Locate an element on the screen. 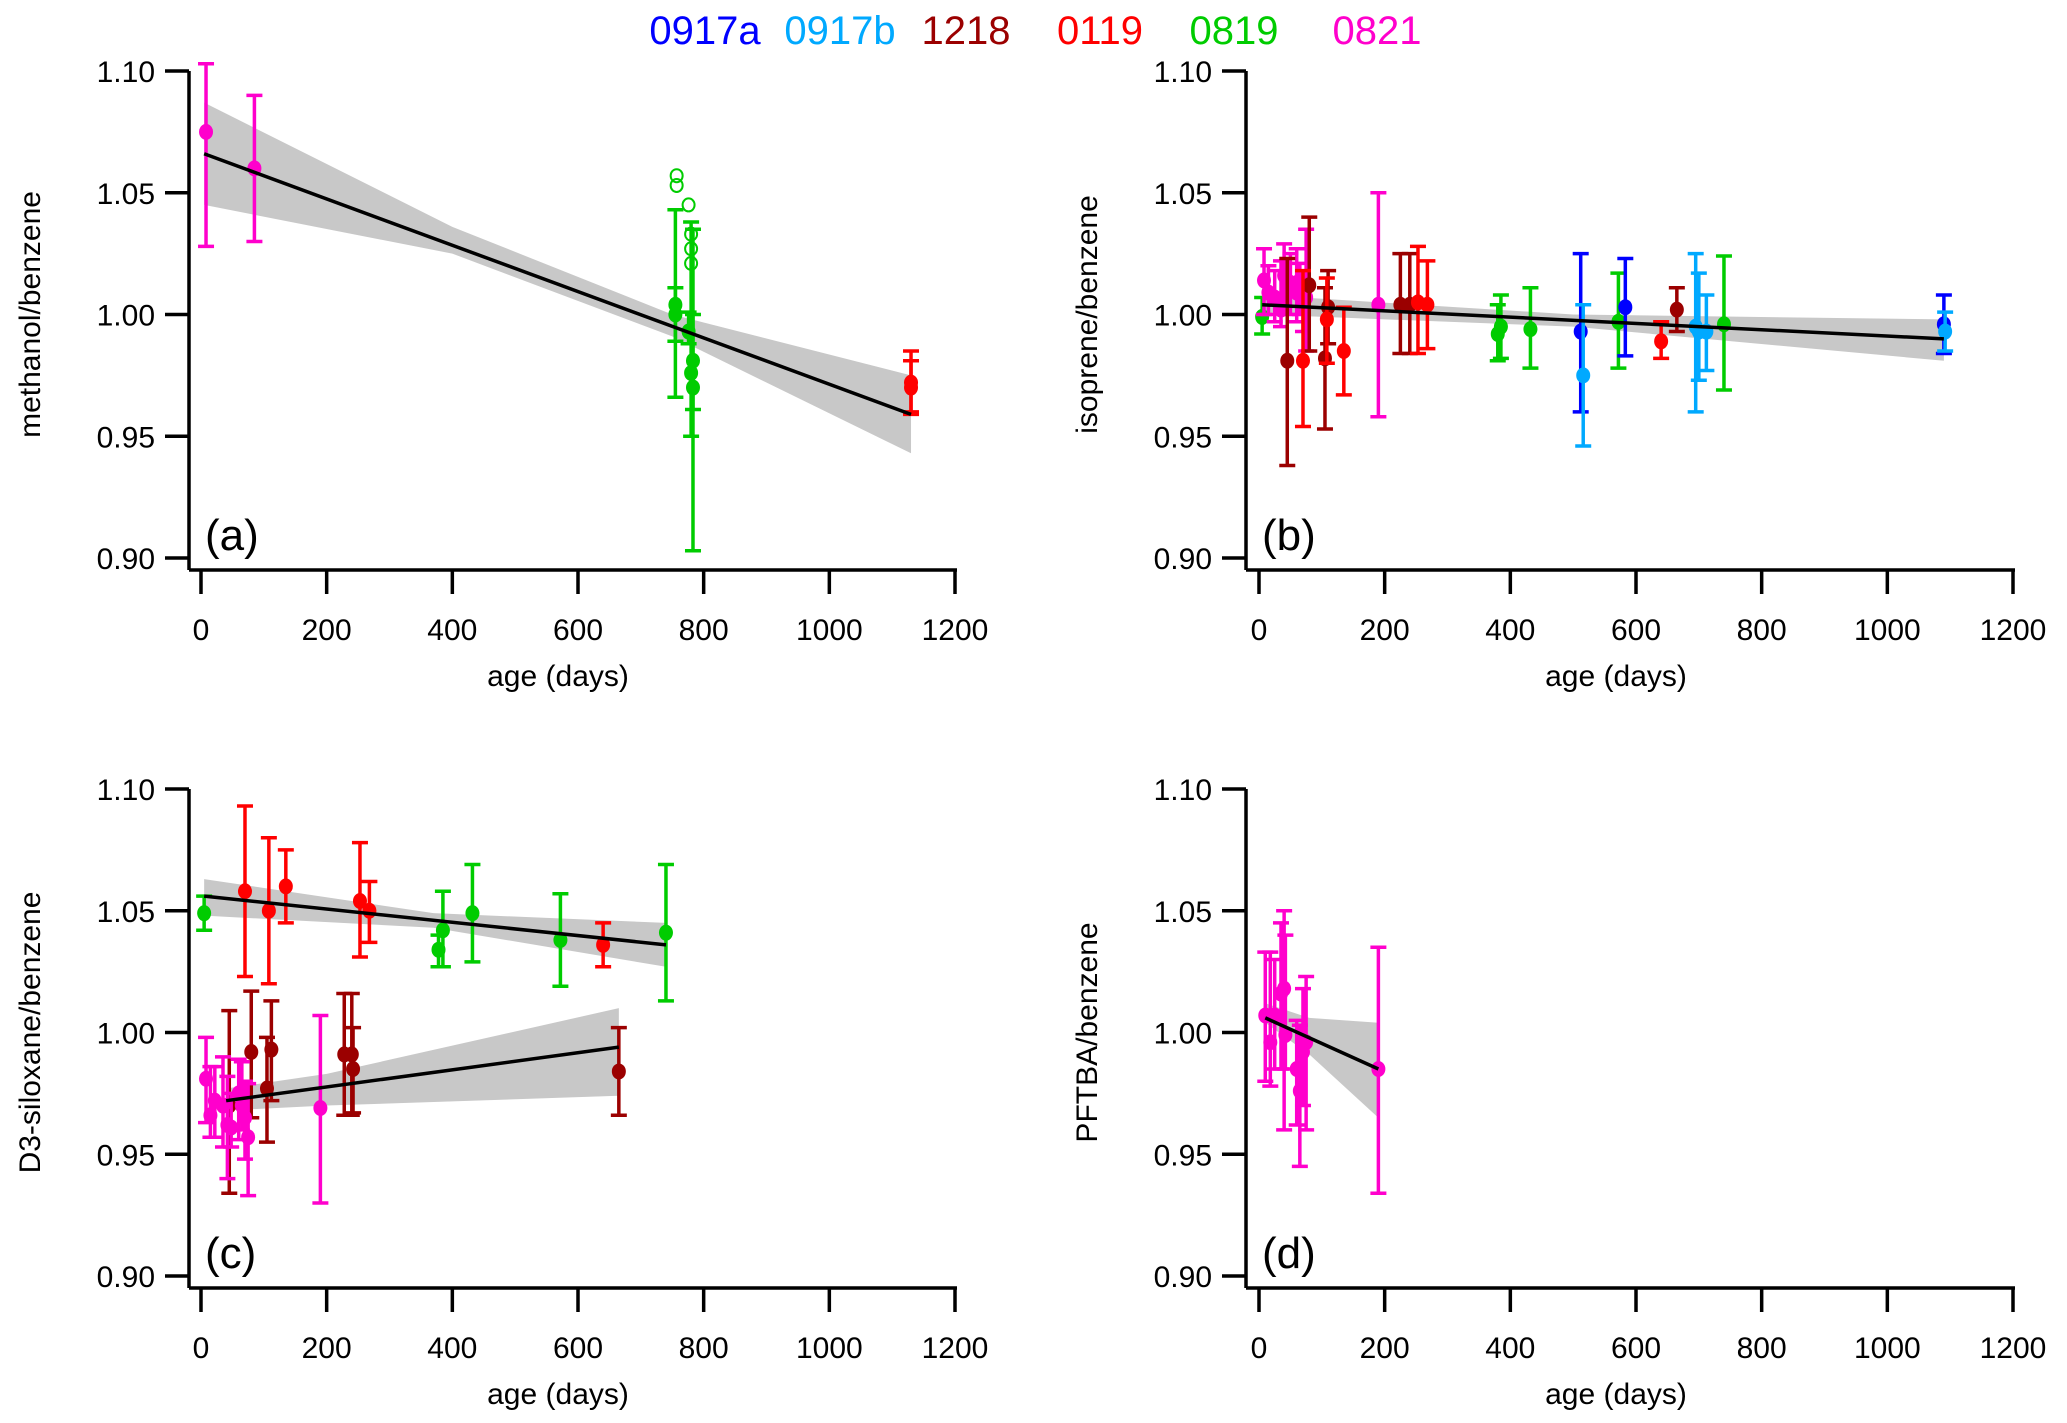 The width and height of the screenshot is (2067, 1423). x-axis-title: age (days) is located at coordinates (558, 1394).